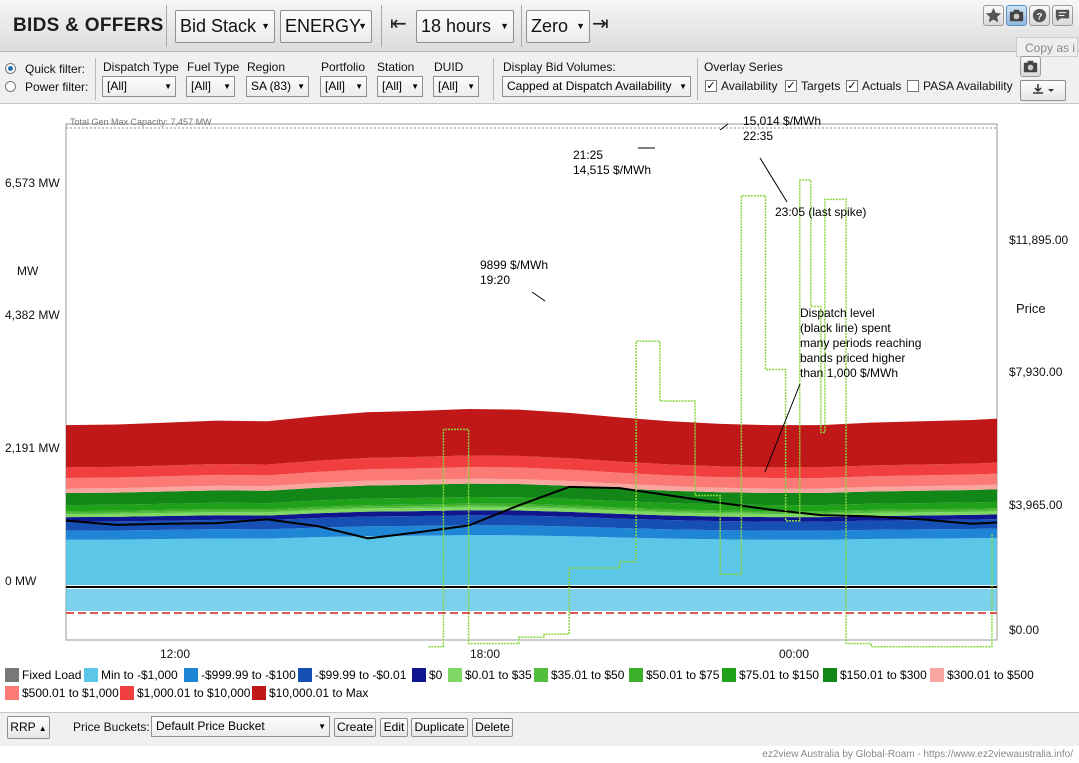 The height and width of the screenshot is (763, 1079). I want to click on camera-icon, so click(1030, 66).